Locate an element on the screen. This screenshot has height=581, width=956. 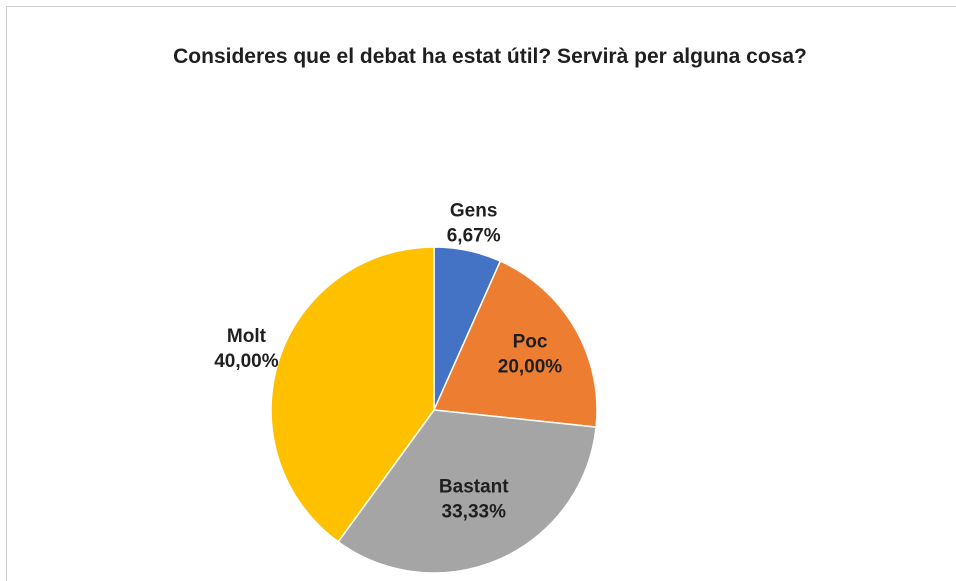
slice-label: Poc is located at coordinates (530, 342).